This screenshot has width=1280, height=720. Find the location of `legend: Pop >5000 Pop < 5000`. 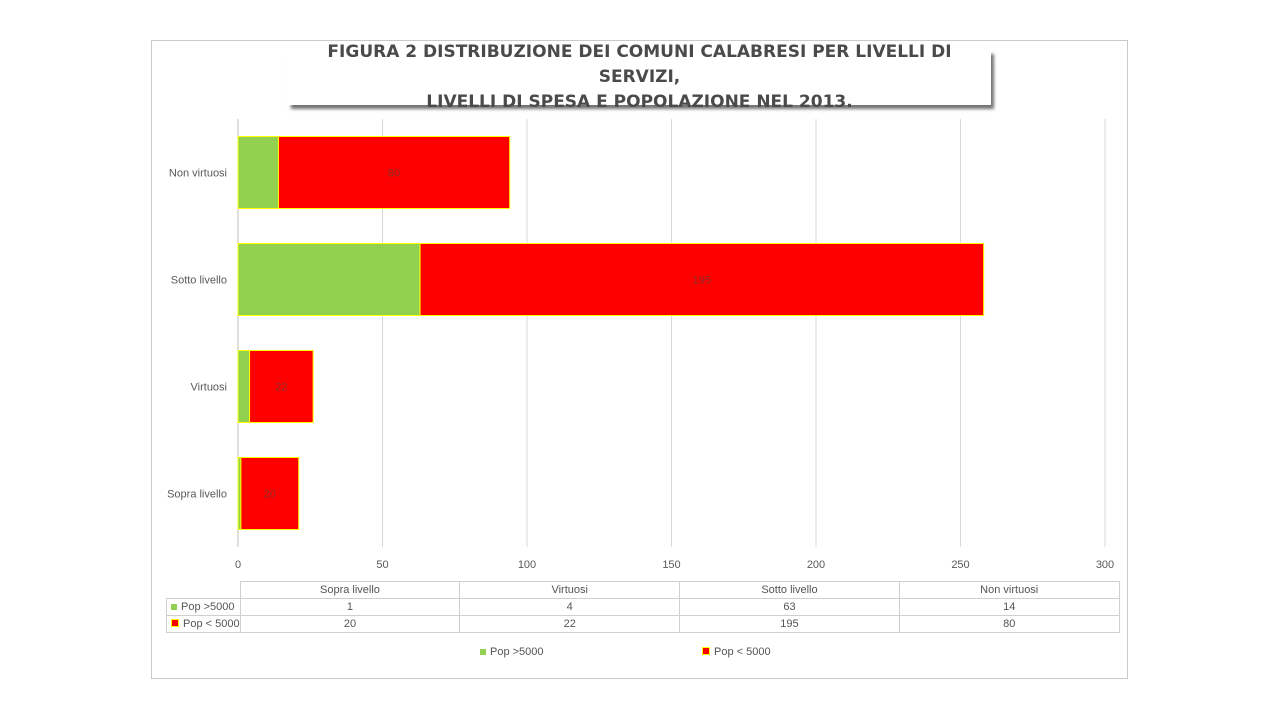

legend: Pop >5000 Pop < 5000 is located at coordinates (640, 654).